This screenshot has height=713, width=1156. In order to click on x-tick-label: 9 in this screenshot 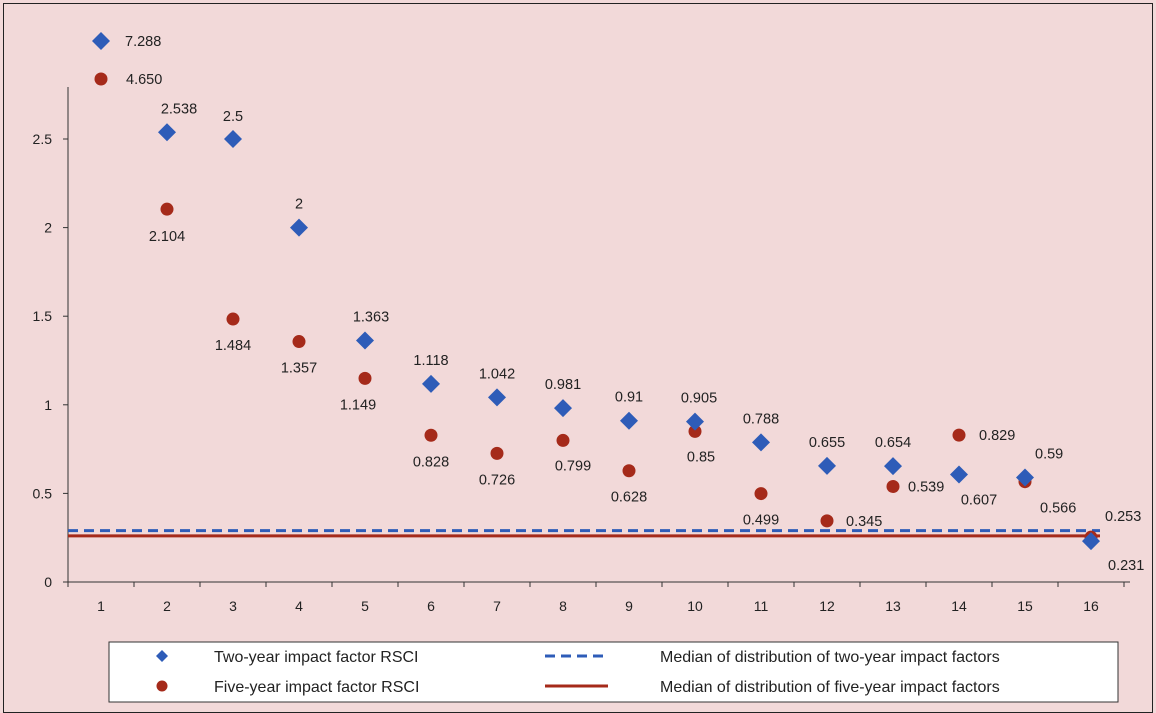, I will do `click(629, 606)`.